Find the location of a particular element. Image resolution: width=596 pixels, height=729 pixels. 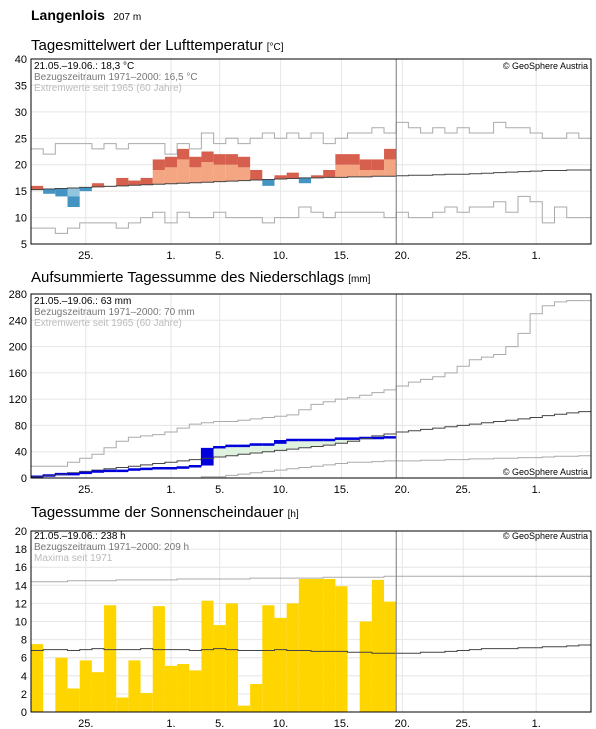

series-cumulative-line is located at coordinates (214, 456).